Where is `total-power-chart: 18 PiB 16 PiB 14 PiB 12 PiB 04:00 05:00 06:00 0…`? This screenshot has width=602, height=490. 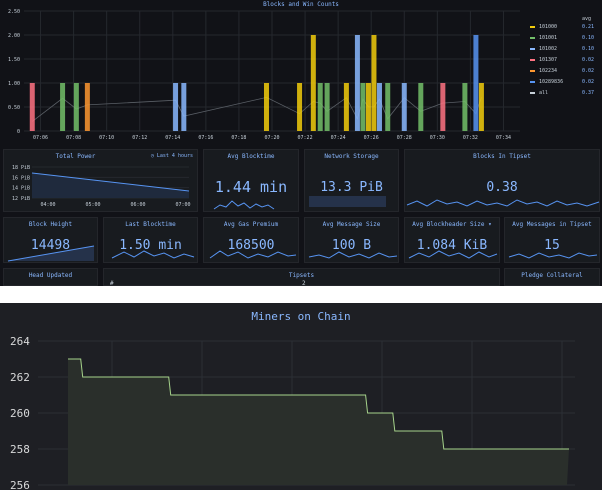 total-power-chart: 18 PiB 16 PiB 14 PiB 12 PiB 04:00 05:00 06:00 0… is located at coordinates (101, 186).